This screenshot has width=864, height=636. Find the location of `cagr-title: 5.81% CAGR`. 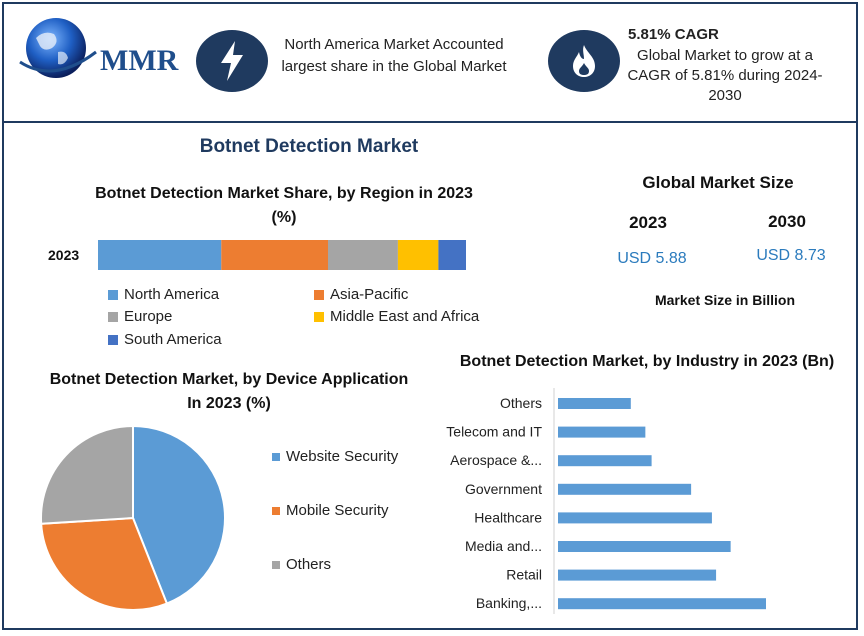

cagr-title: 5.81% CAGR is located at coordinates (673, 34).